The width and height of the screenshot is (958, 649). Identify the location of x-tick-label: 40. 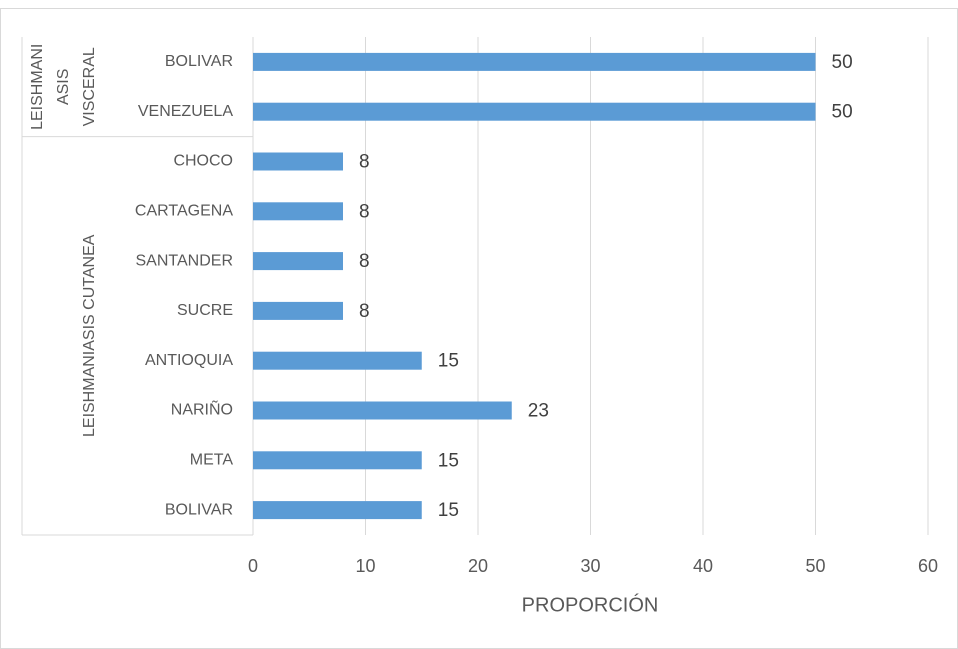
(703, 566).